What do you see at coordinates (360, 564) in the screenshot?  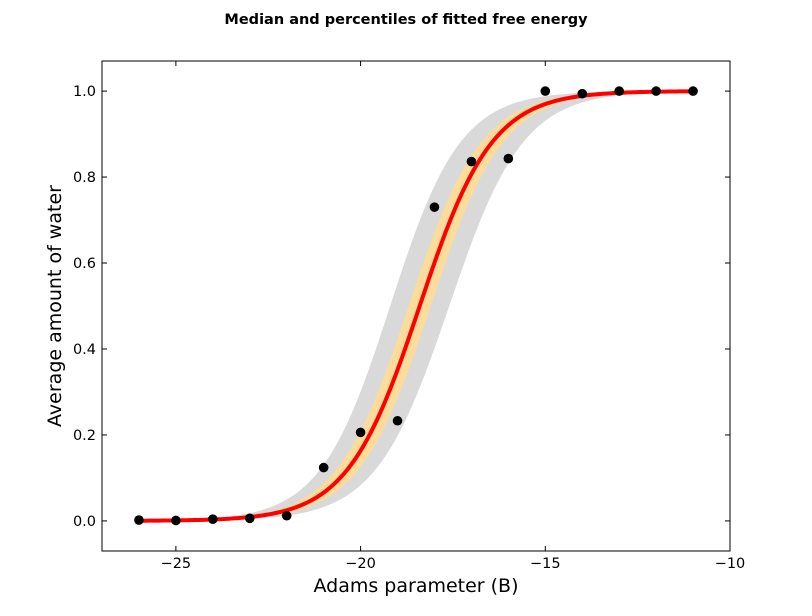 I see `x-tick-label: −20` at bounding box center [360, 564].